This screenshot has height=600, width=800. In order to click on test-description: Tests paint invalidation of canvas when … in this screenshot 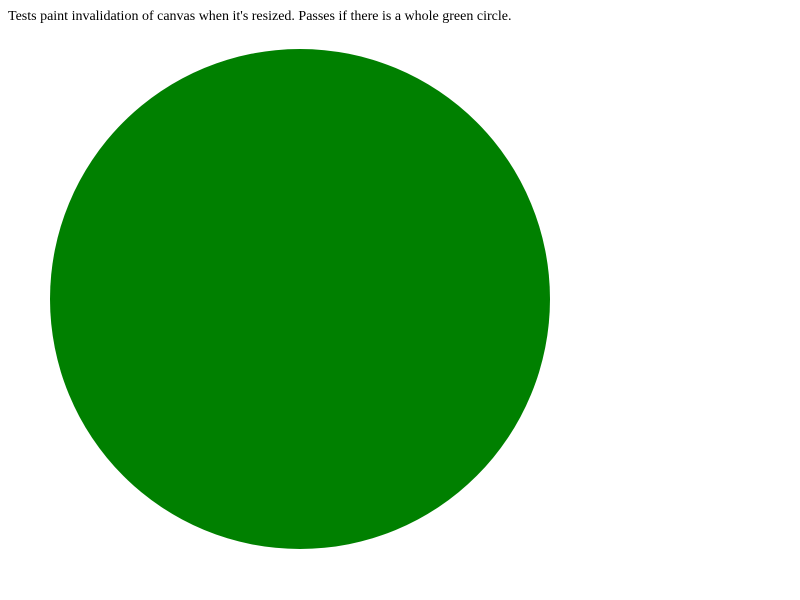, I will do `click(260, 16)`.